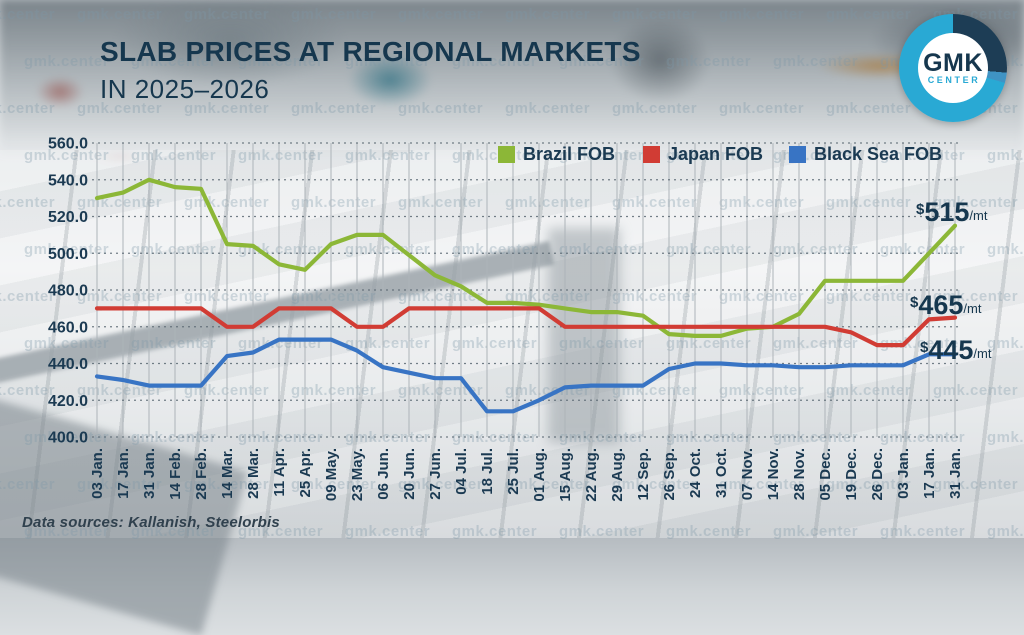  Describe the element at coordinates (953, 63) in the screenshot. I see `logo-text-gmk: GMK` at that location.